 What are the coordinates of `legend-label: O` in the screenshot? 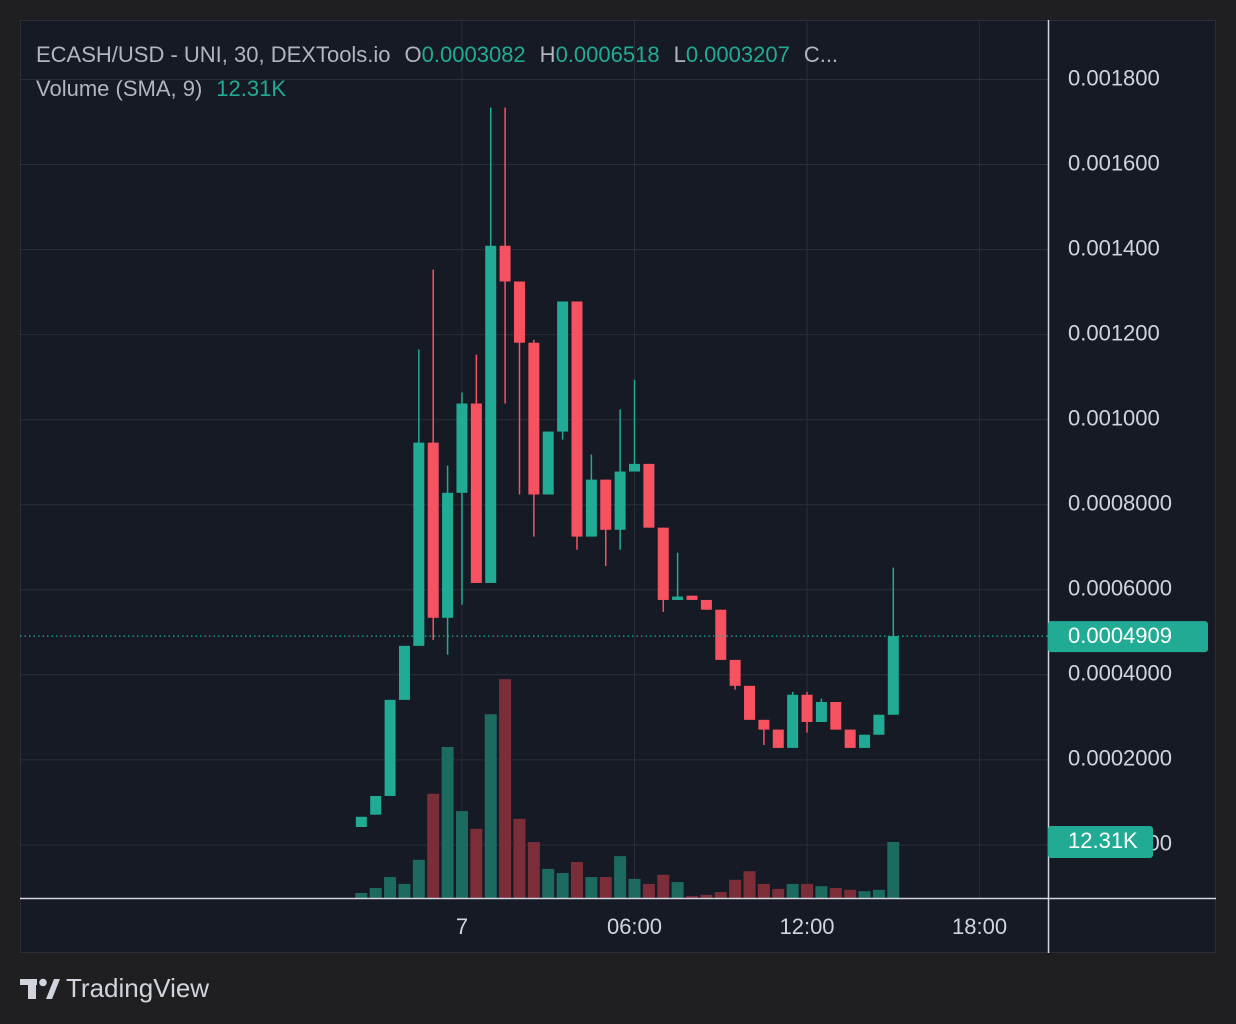 It's located at (413, 54).